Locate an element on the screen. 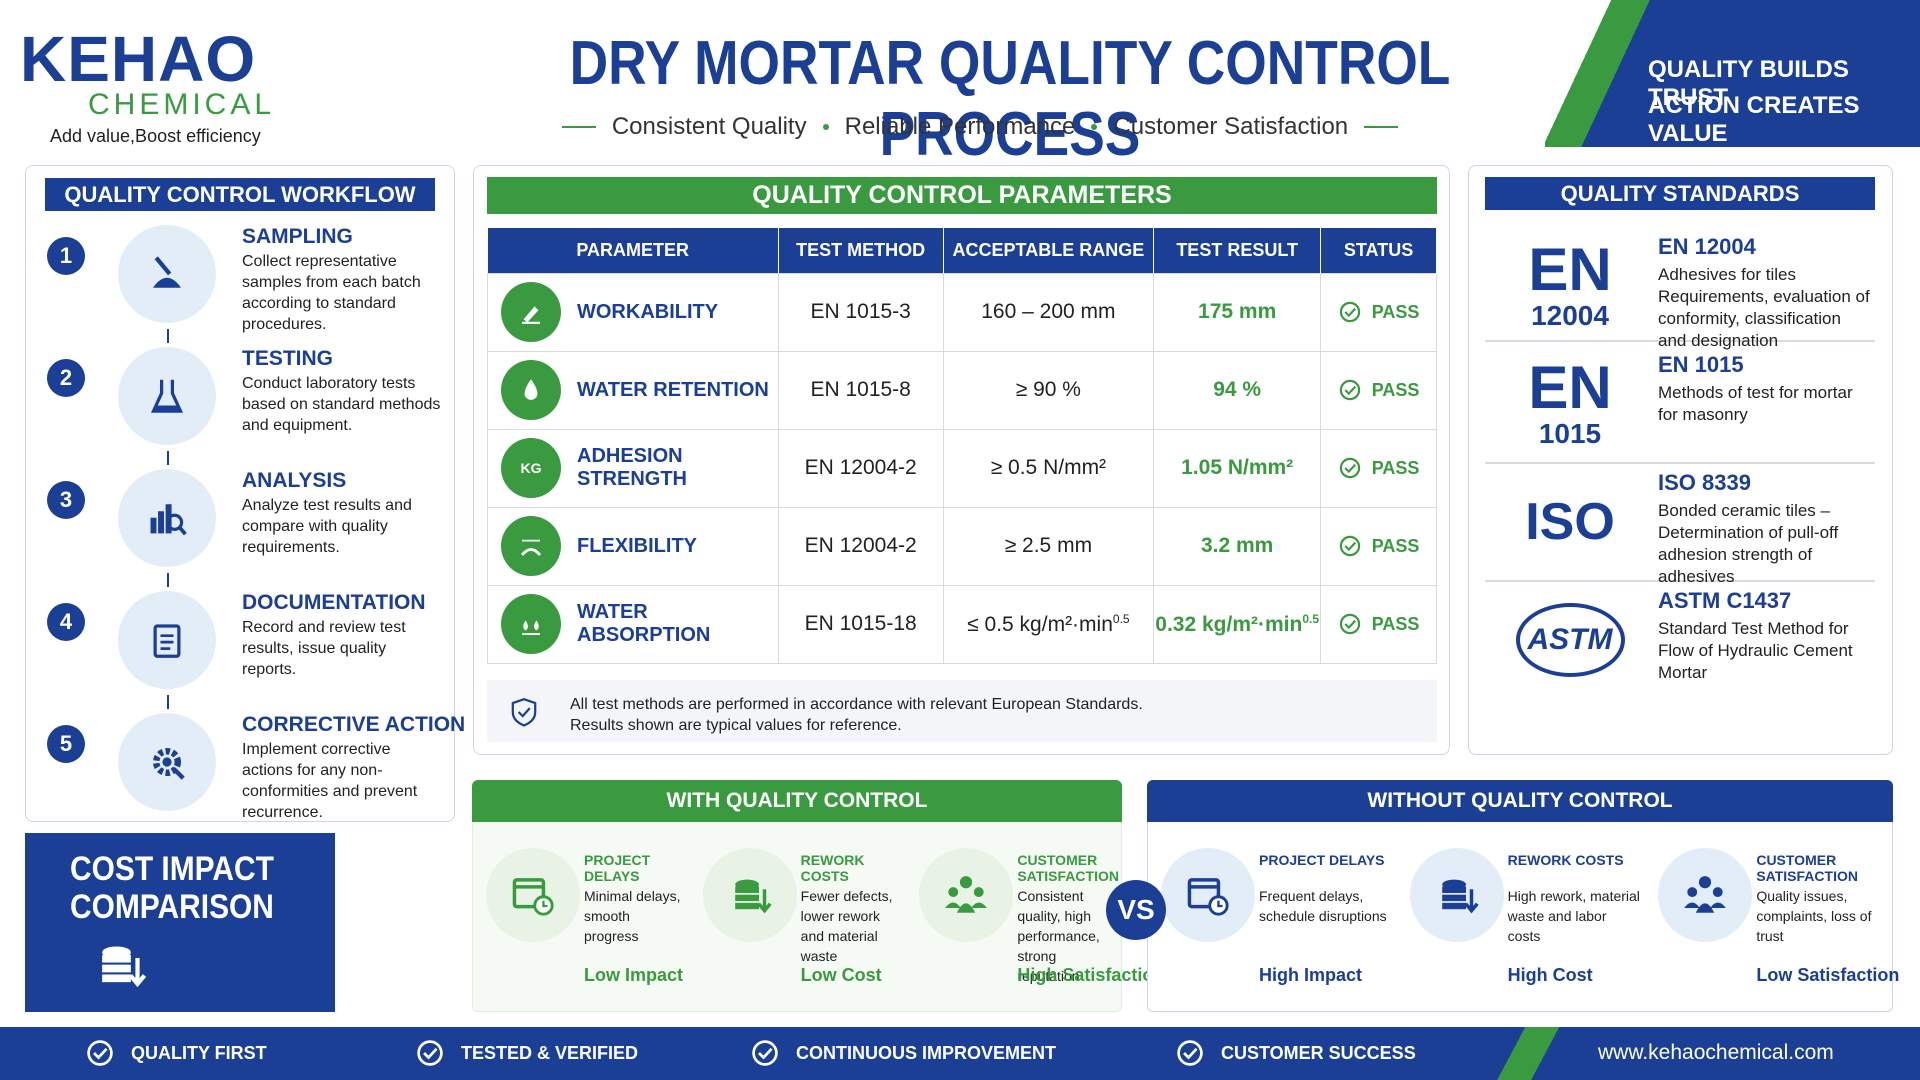 The width and height of the screenshot is (1920, 1080). parameter-name: WATER RETENTION is located at coordinates (673, 389).